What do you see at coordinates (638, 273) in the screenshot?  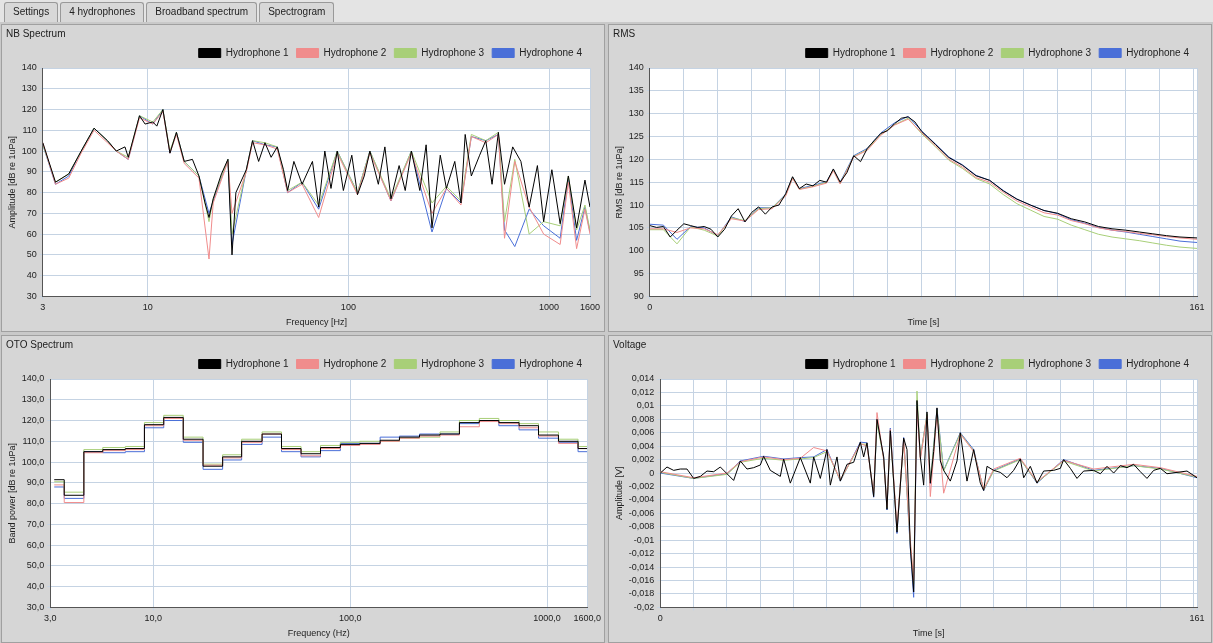 I see `y-tick-label: 95` at bounding box center [638, 273].